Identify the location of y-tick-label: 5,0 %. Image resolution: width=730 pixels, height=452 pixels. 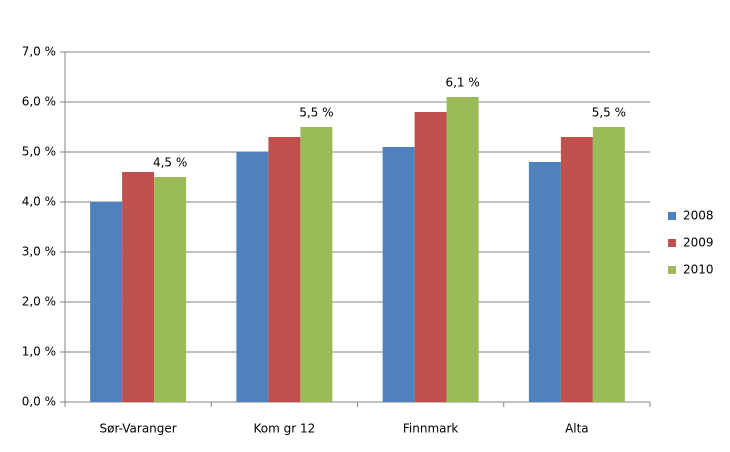
(39, 152).